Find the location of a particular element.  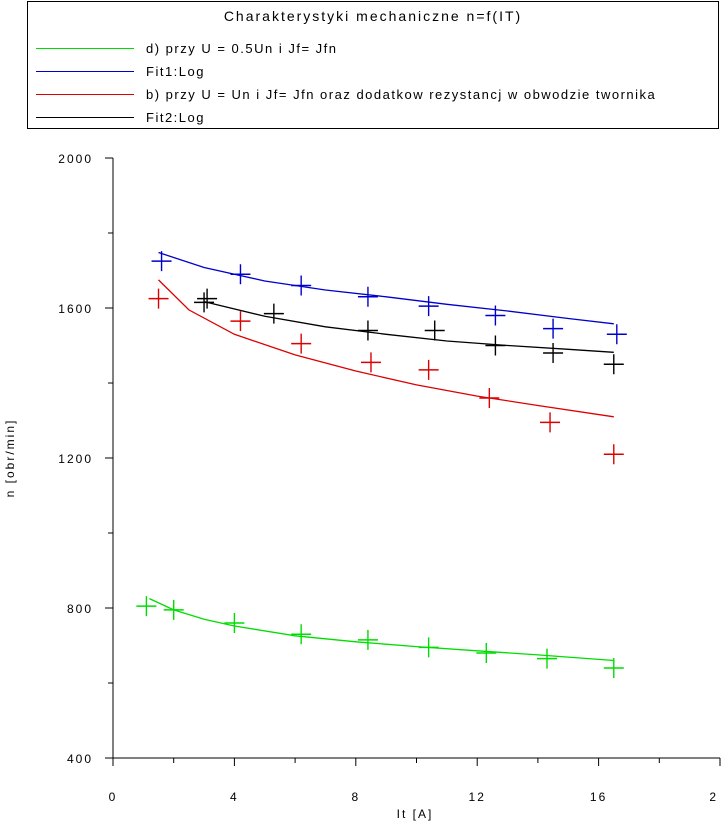

x-axis-title: It [A] is located at coordinates (415, 814).